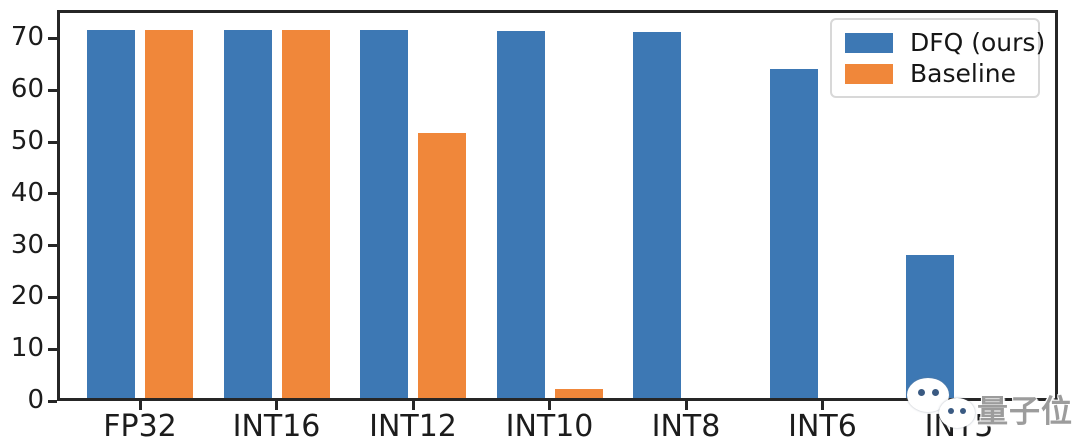 Image resolution: width=1080 pixels, height=448 pixels. I want to click on x-tick-label: INT10, so click(549, 426).